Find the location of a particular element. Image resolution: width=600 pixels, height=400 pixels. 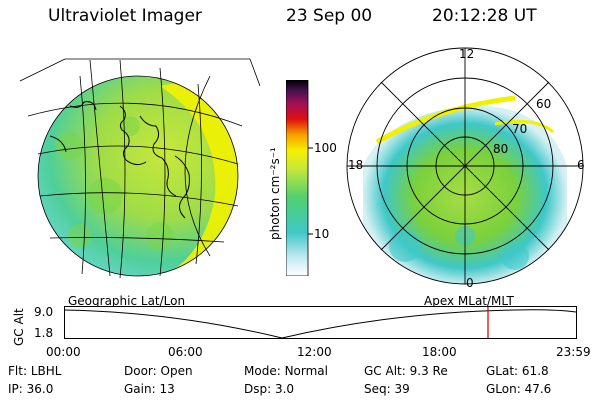

info-glon: GLon: 47.6 is located at coordinates (519, 389).